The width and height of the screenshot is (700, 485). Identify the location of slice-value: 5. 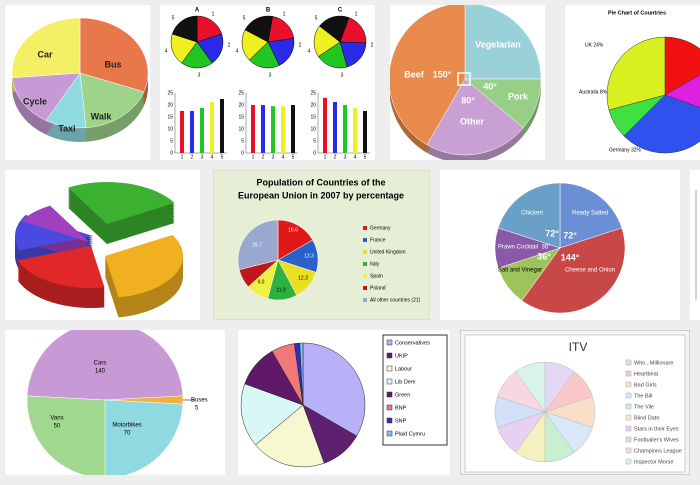
(197, 409).